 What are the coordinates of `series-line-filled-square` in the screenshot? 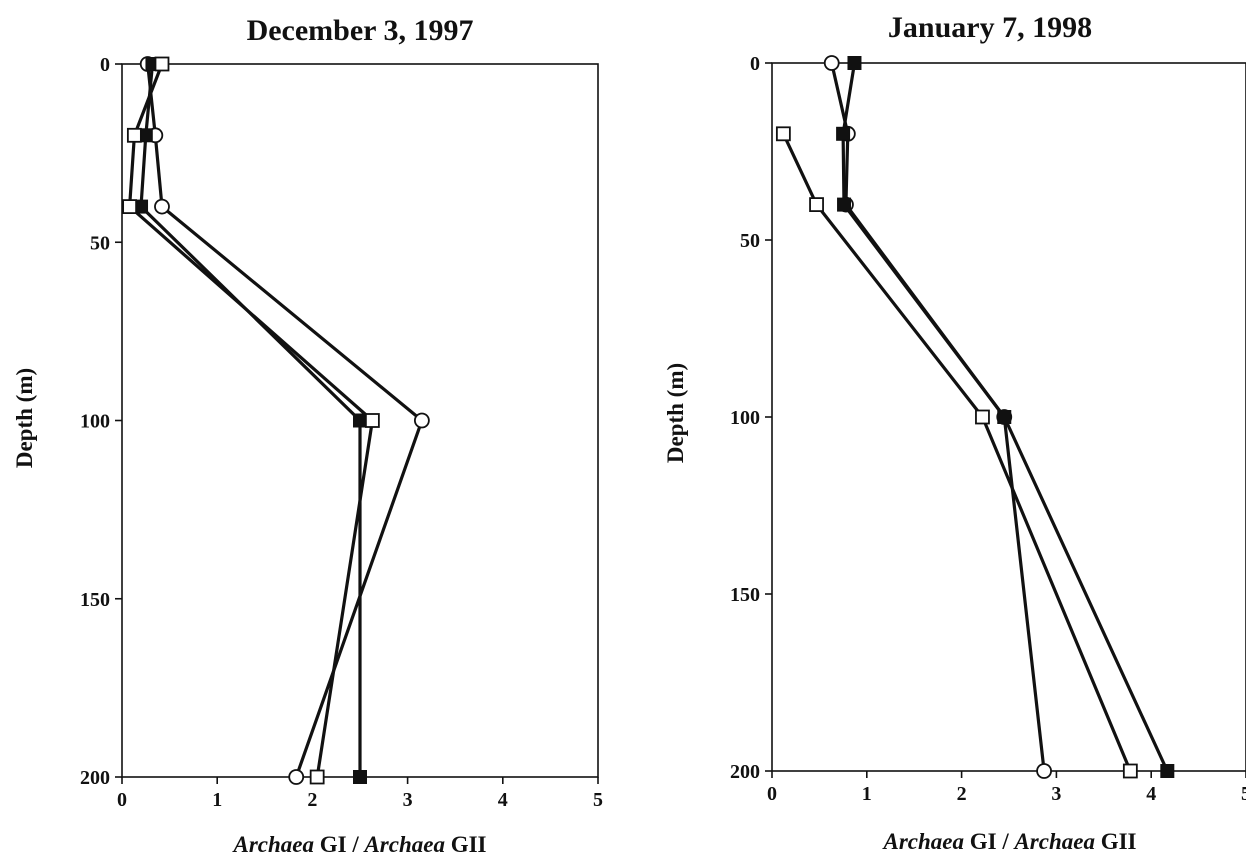 It's located at (250, 420).